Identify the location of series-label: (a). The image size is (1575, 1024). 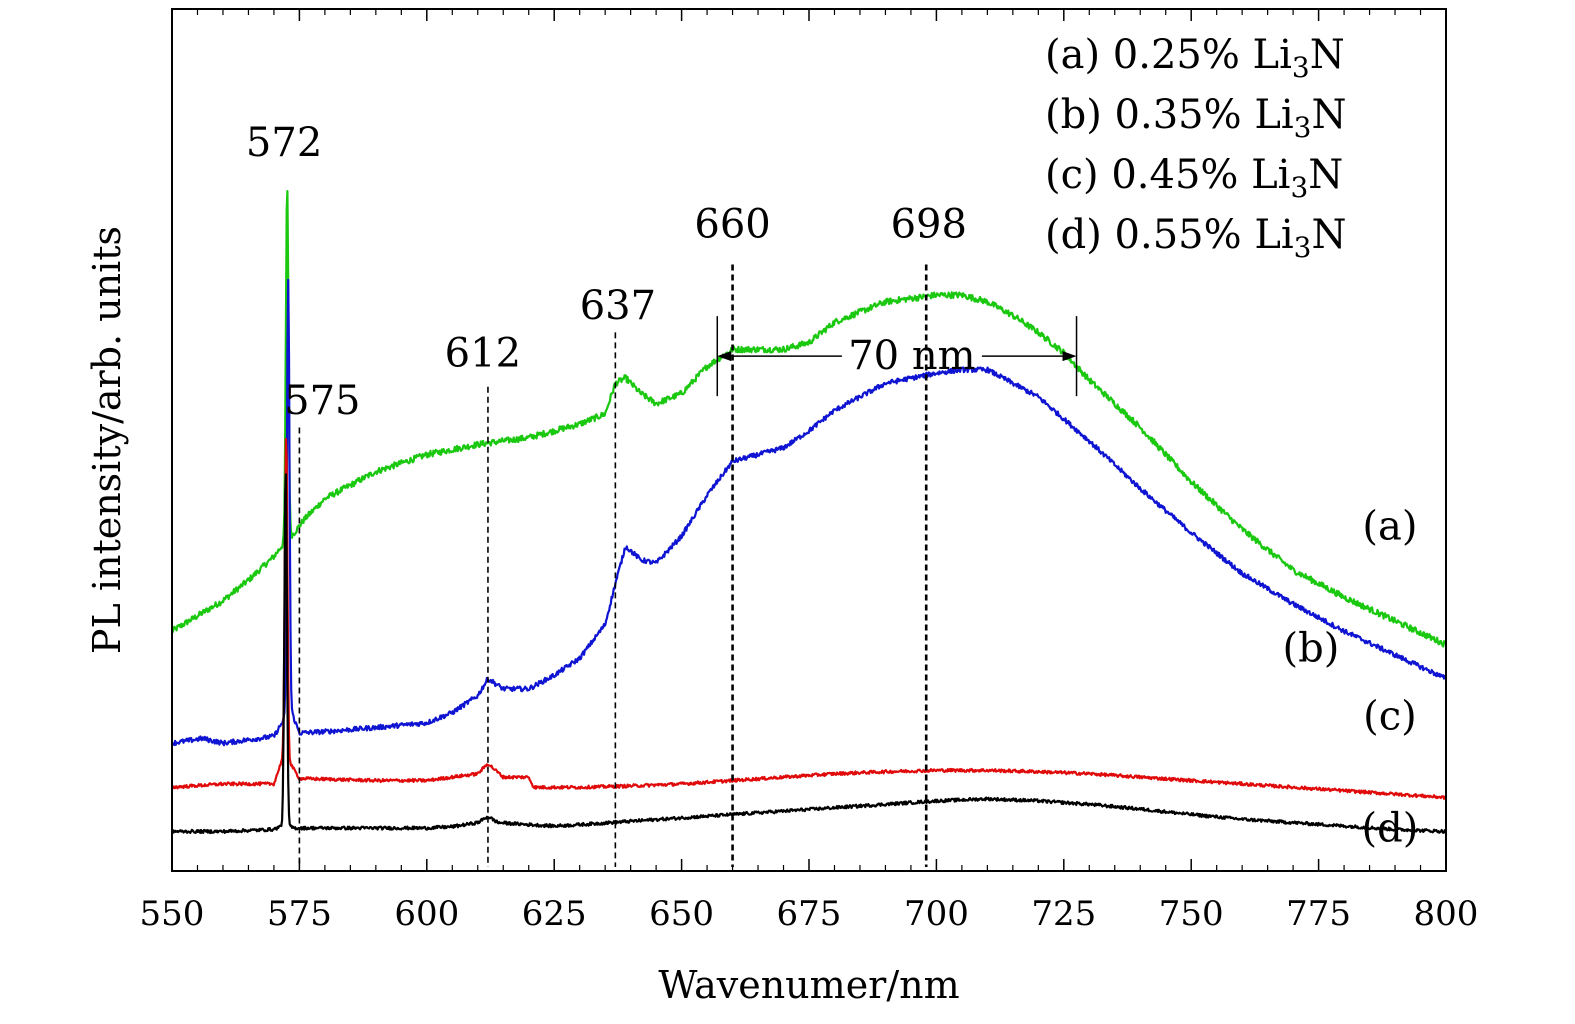
(1389, 526).